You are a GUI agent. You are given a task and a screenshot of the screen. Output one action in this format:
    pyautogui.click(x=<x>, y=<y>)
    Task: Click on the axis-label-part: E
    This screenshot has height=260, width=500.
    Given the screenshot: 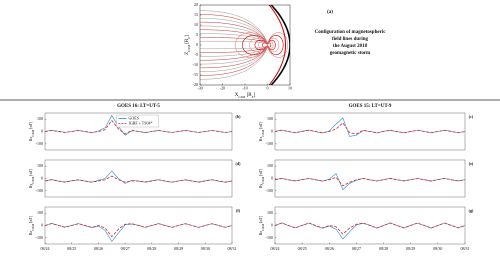 What is the action you would take?
    pyautogui.click(x=189, y=38)
    